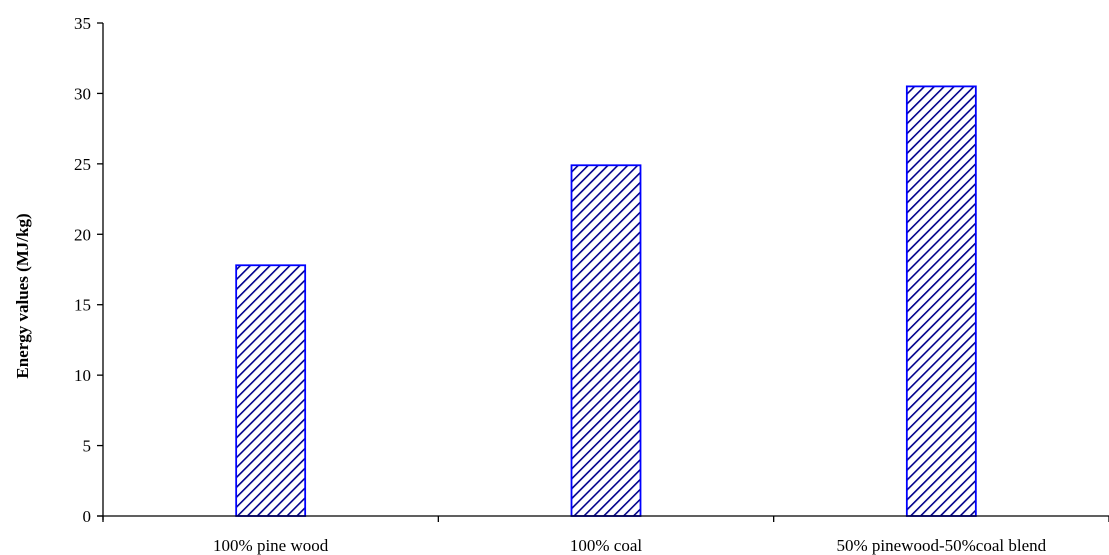 The height and width of the screenshot is (555, 1109). I want to click on y-tick-label: 0, so click(87, 516).